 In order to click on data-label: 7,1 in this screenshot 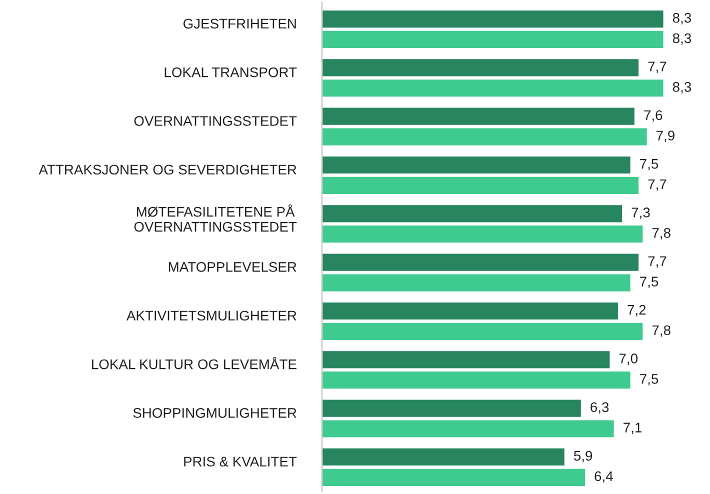, I will do `click(633, 428)`.